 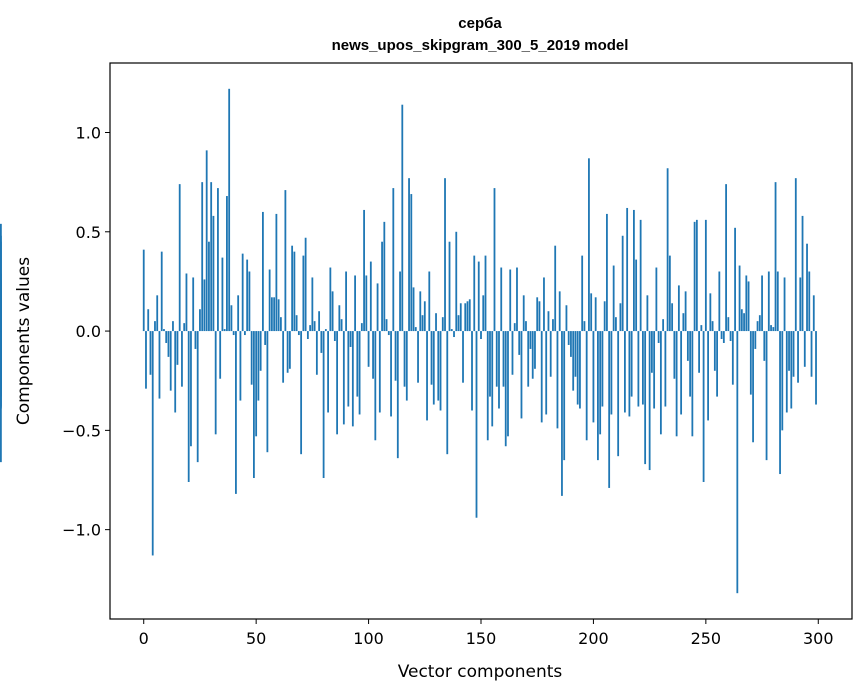 What do you see at coordinates (24, 341) in the screenshot?
I see `y-axis-label: Components values` at bounding box center [24, 341].